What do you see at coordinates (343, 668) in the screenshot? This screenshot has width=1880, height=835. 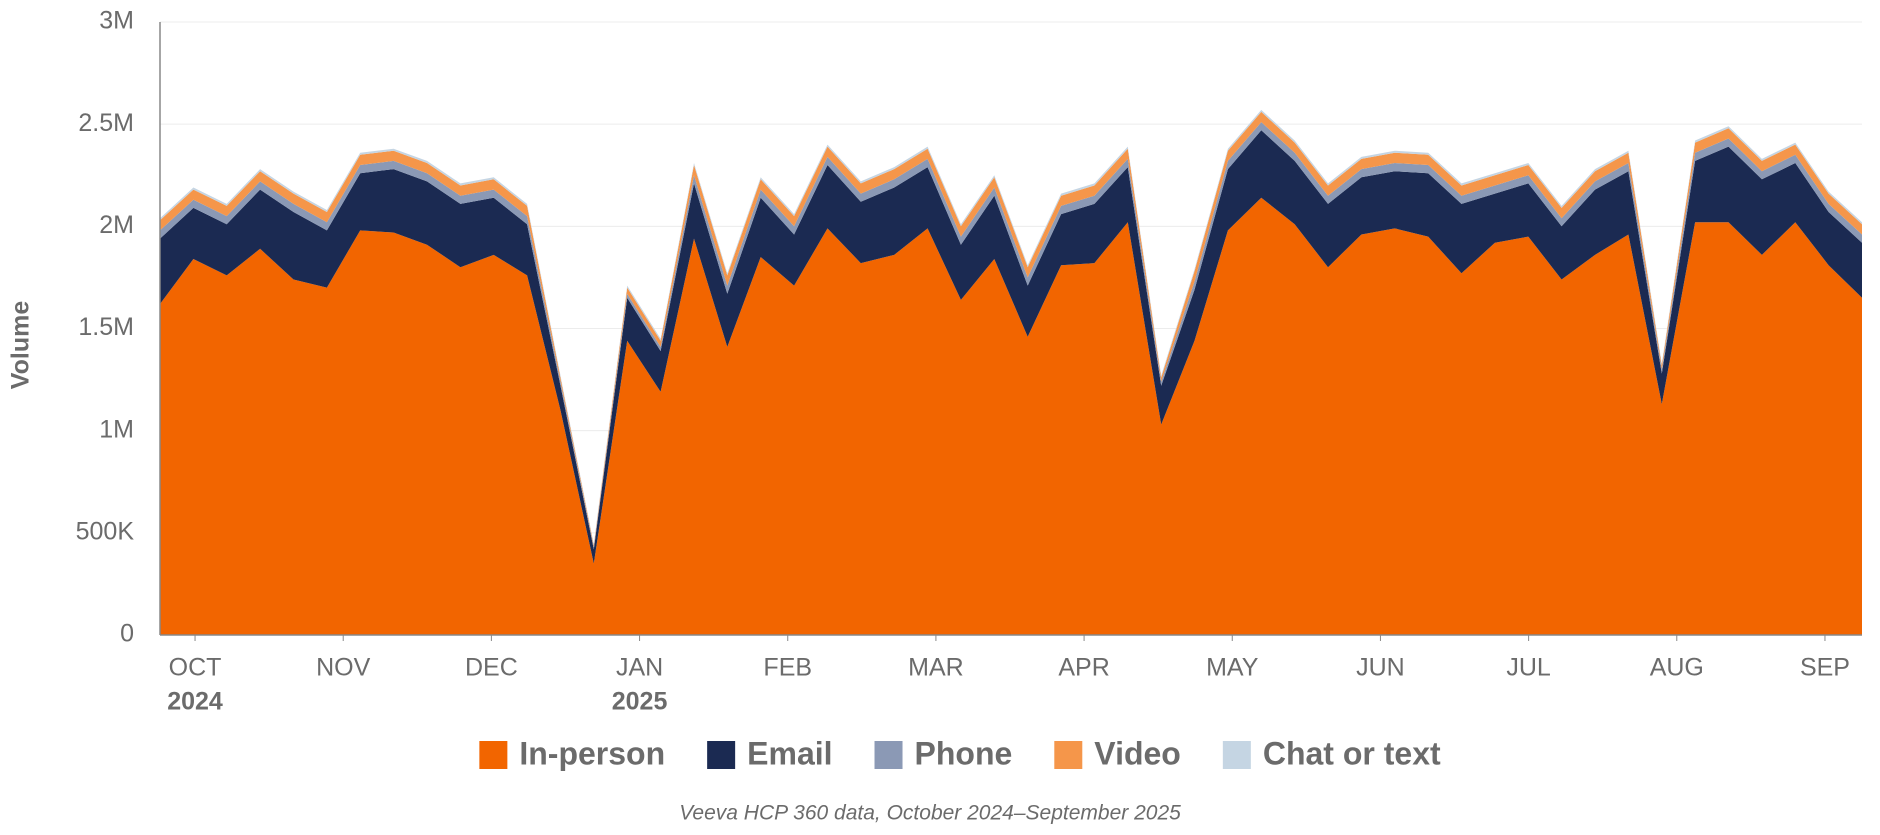 I see `x-tick-label: NOV` at bounding box center [343, 668].